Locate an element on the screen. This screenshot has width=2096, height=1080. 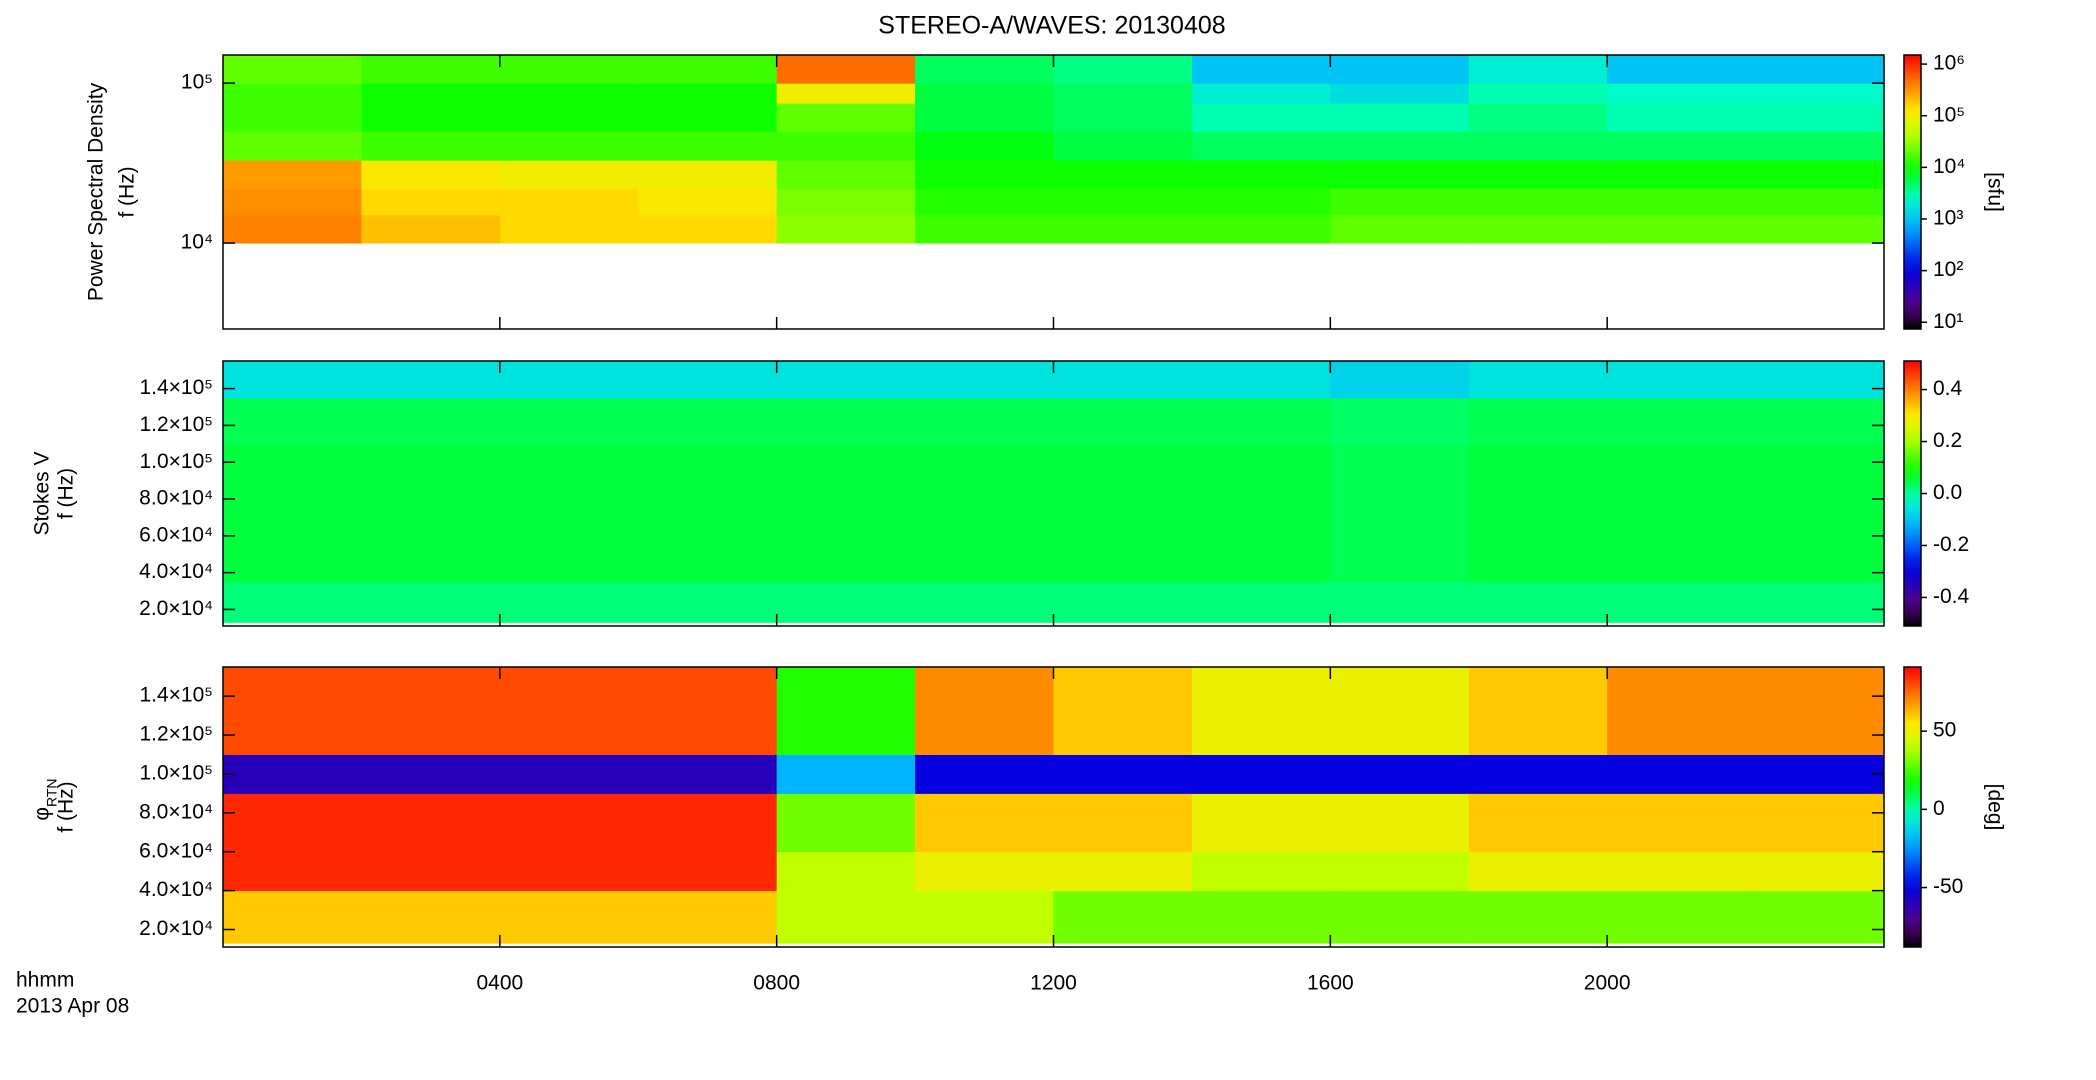
y-tick-label: 2.0×10⁴ is located at coordinates (176, 928).